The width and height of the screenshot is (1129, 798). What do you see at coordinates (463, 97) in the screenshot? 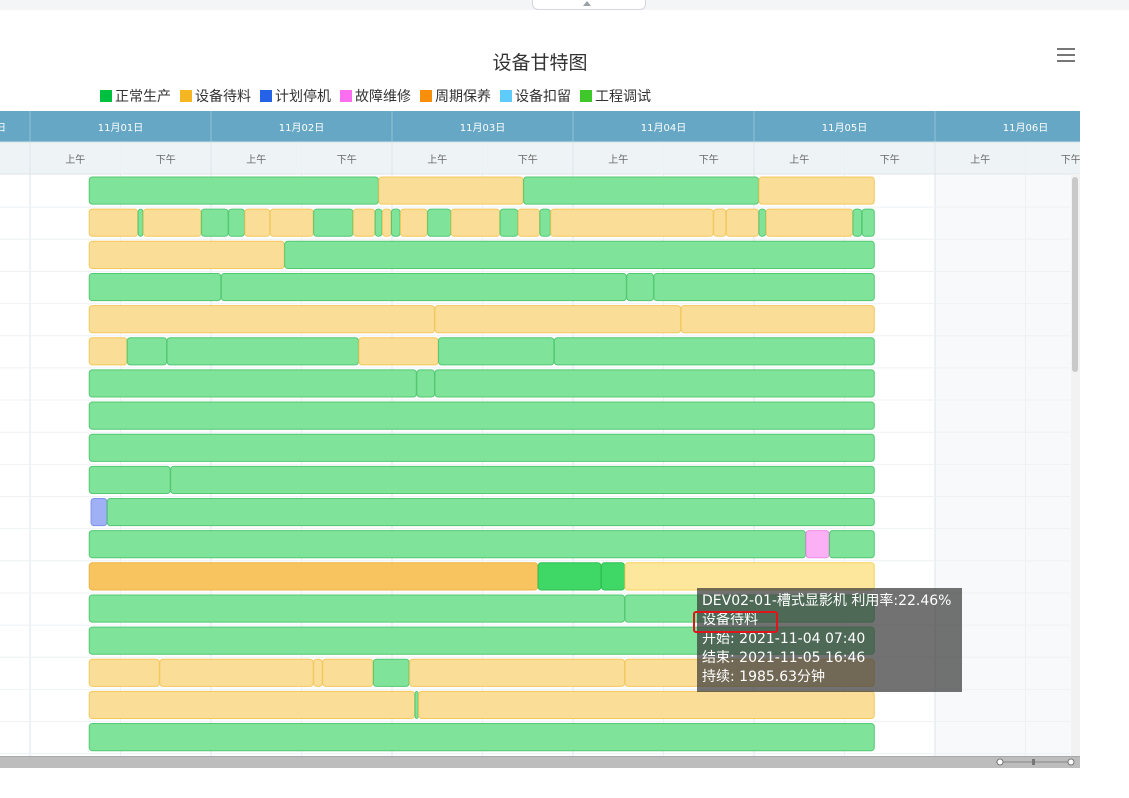
I see `legend-label: 周期保养` at bounding box center [463, 97].